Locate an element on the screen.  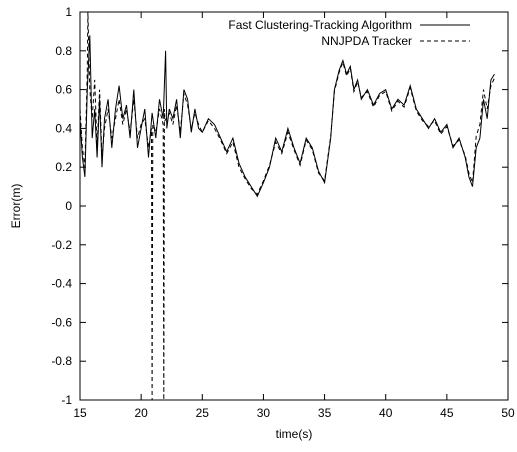
x-tick-label: 40 is located at coordinates (386, 413).